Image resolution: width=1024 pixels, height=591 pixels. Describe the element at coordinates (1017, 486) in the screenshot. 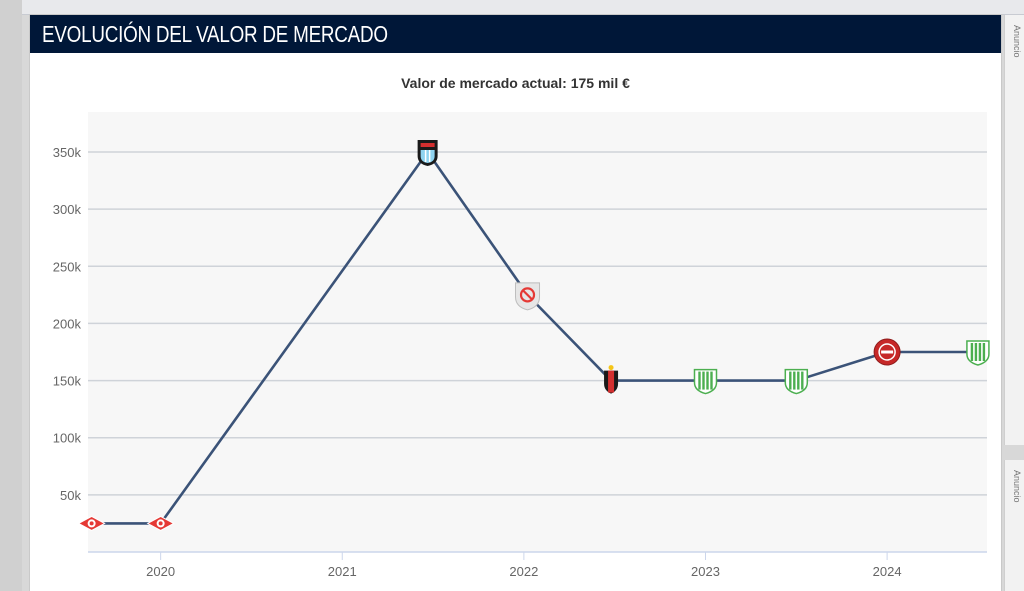

I see `ad-label-lower: Anuncio` at that location.